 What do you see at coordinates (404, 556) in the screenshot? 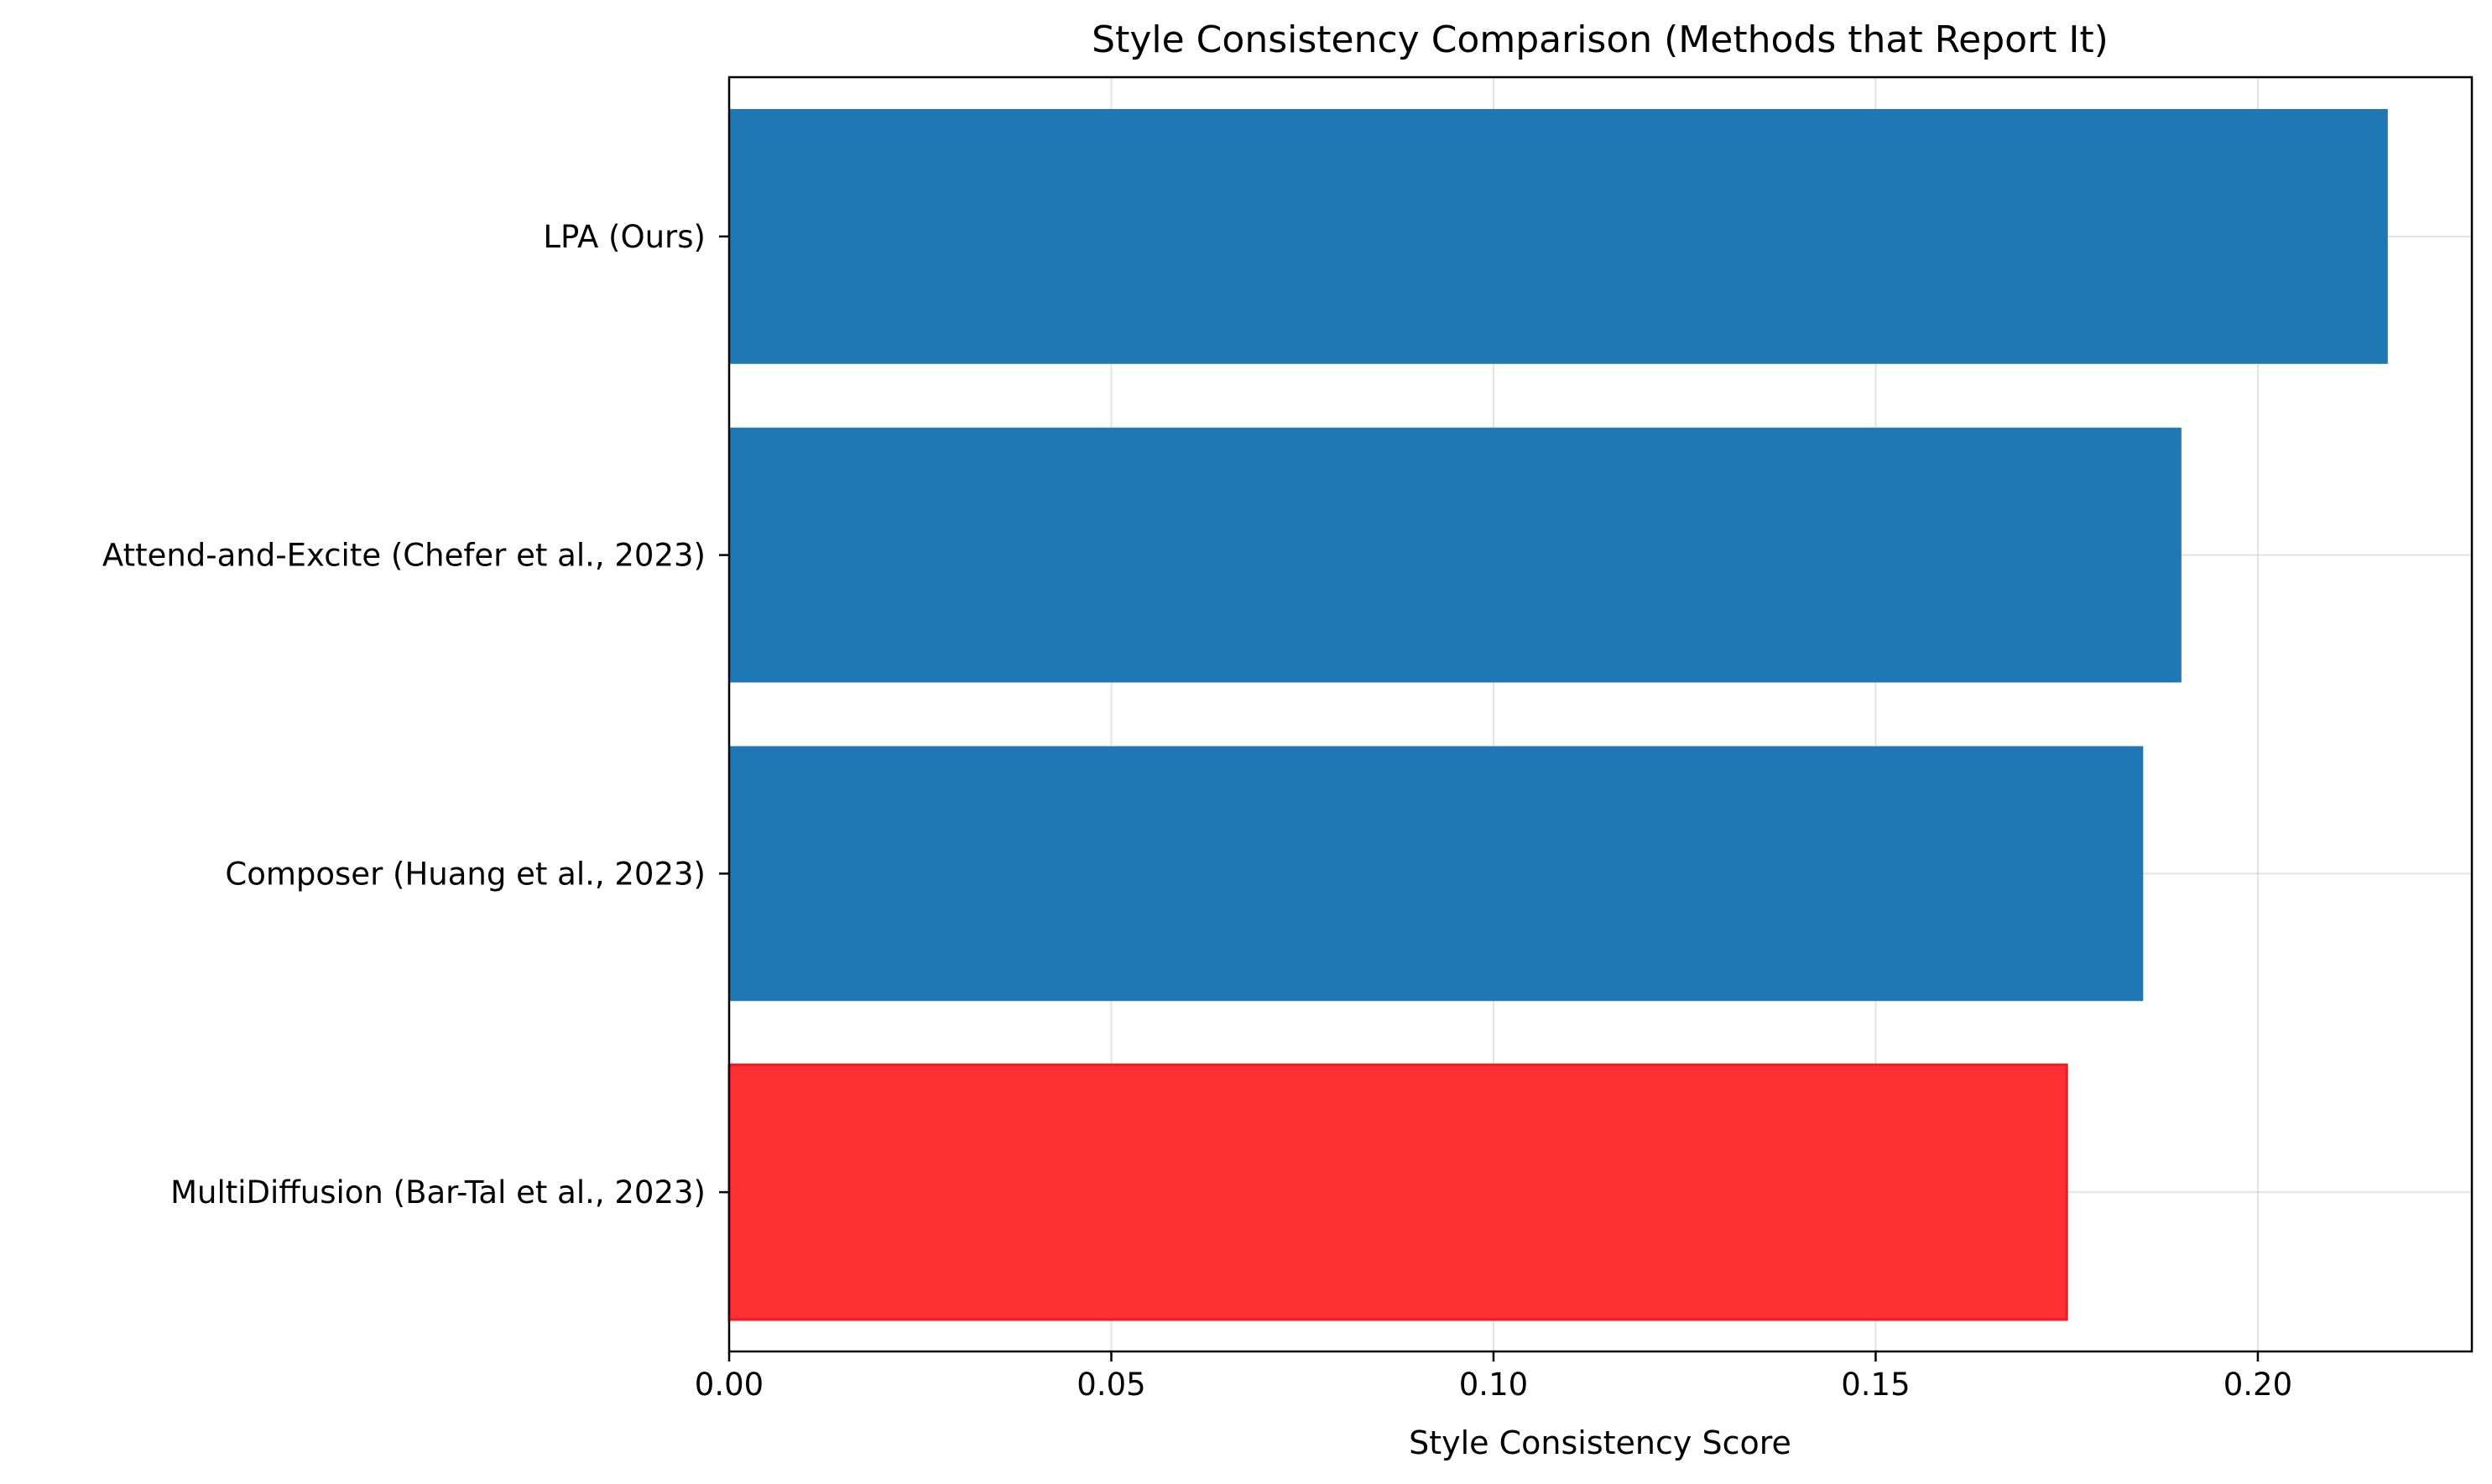
I see `y-tick-label: Attend-and-Excite (Chefer et al., 2023)` at bounding box center [404, 556].